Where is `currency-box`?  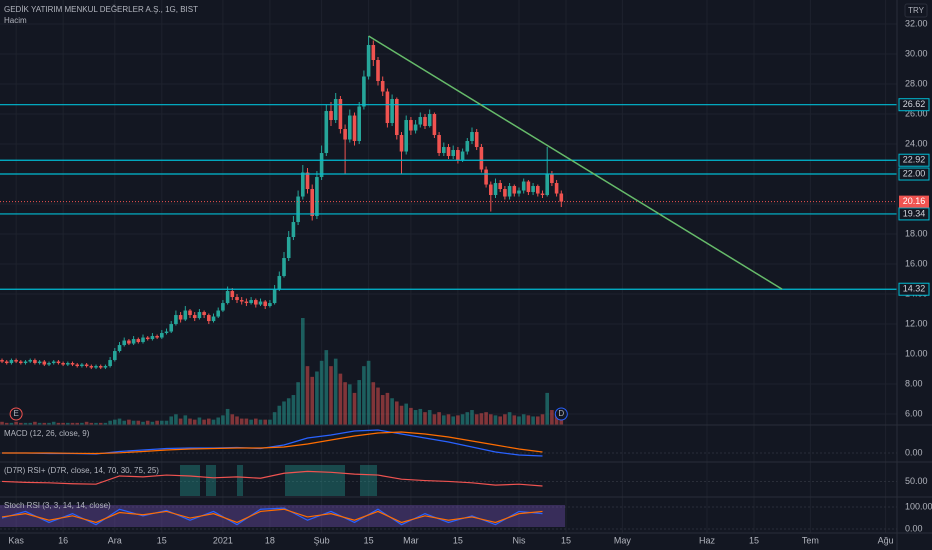
currency-box is located at coordinates (916, 10).